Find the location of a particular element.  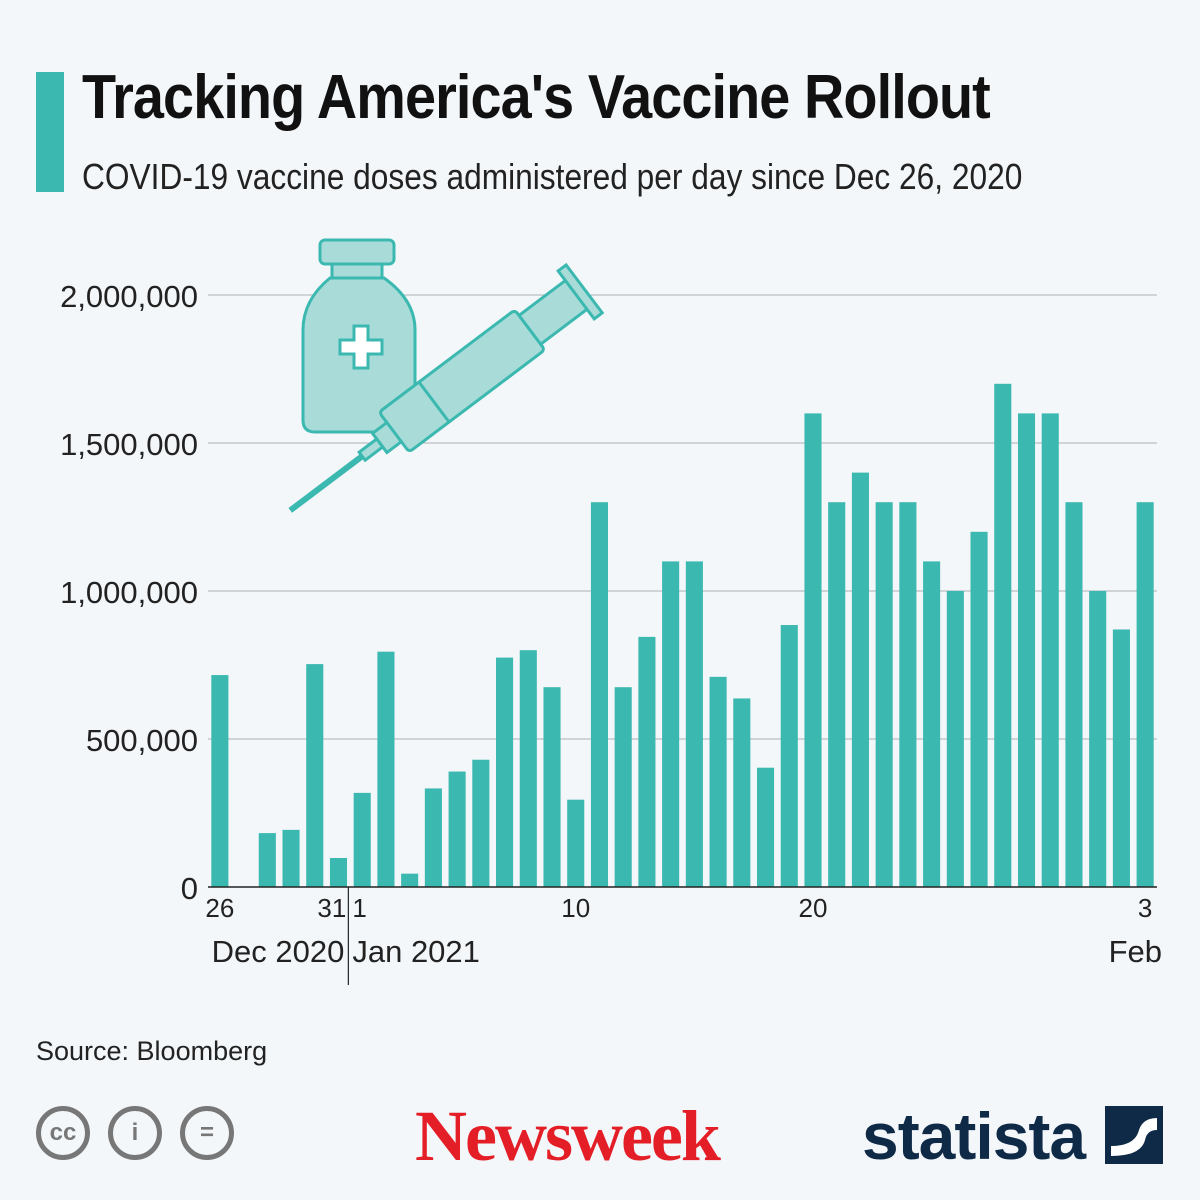

newsweek-logo: Newsweek is located at coordinates (568, 1136).